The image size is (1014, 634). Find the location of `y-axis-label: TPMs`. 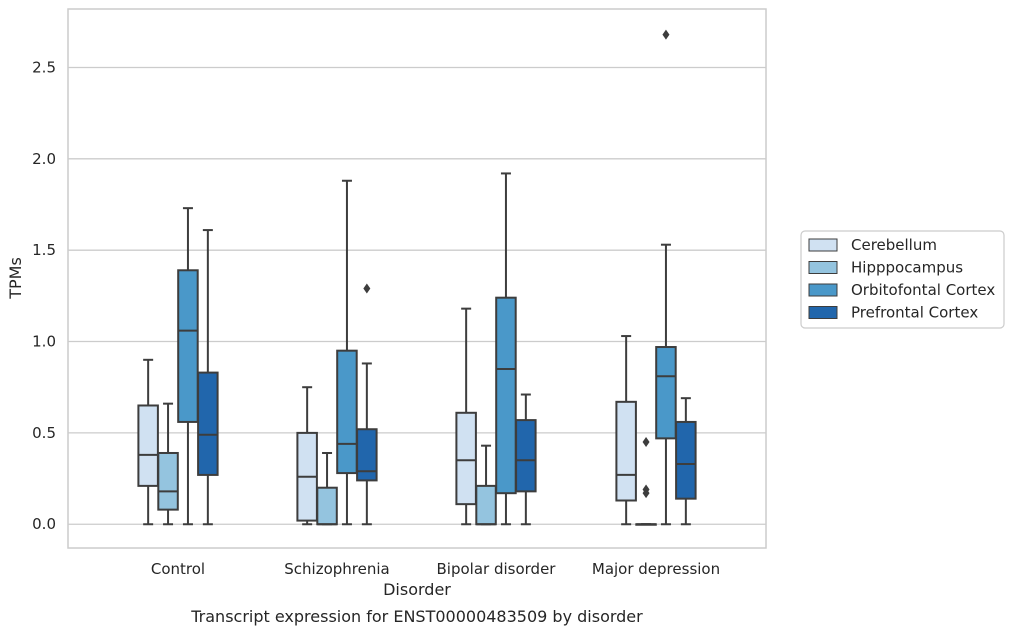

y-axis-label: TPMs is located at coordinates (15, 278).